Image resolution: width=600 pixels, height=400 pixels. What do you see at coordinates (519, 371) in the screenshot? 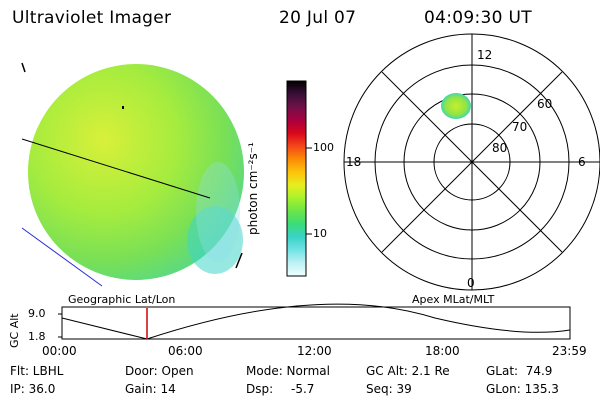
I see `status-glat: GLat: 74.9` at bounding box center [519, 371].